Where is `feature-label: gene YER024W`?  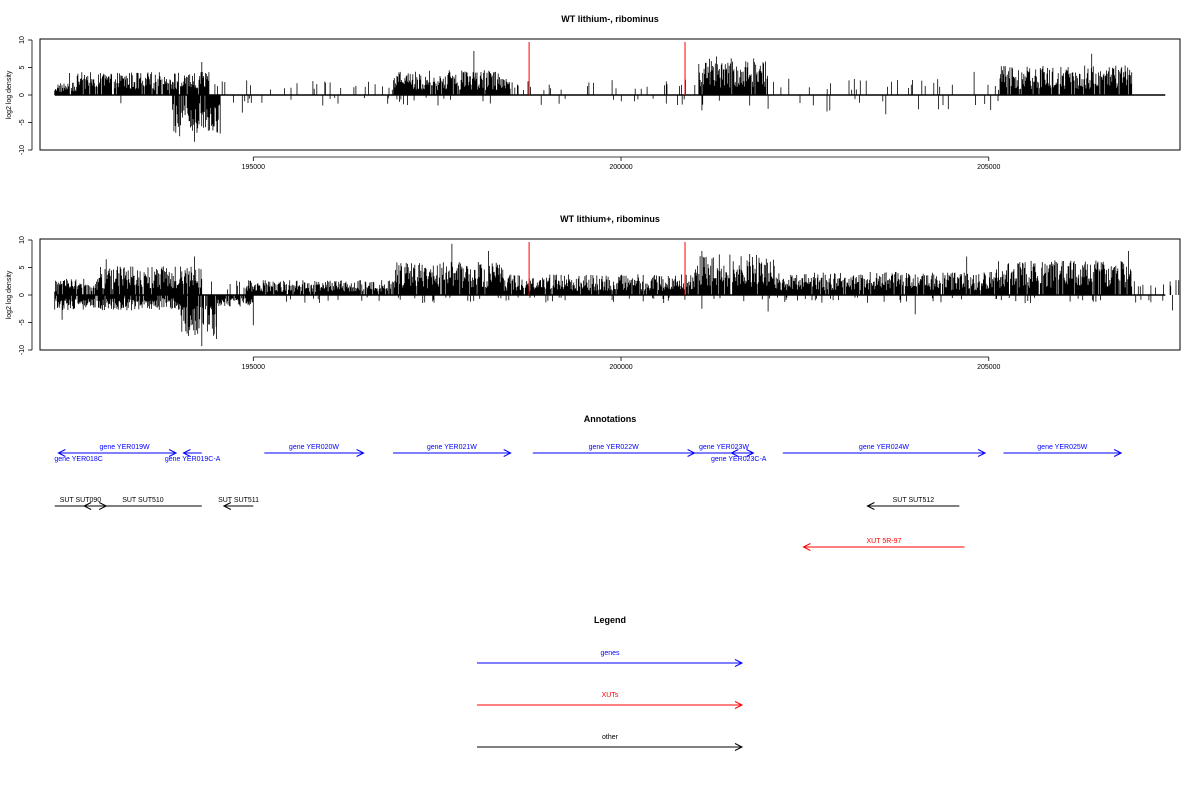
feature-label: gene YER024W is located at coordinates (884, 447).